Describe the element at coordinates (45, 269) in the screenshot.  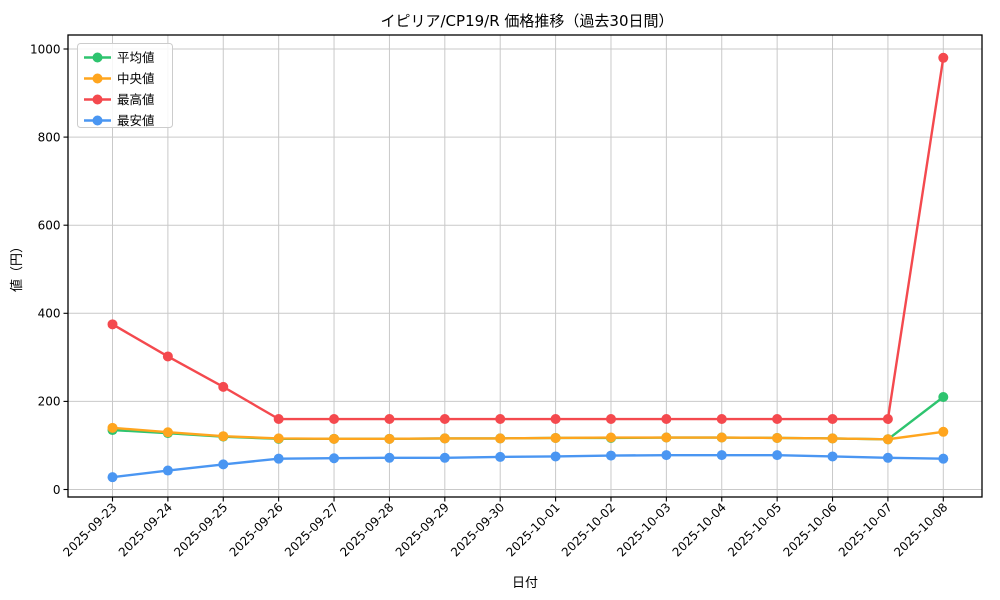
I see `y-tick-labels: 0 200 400 600 800 1000` at that location.